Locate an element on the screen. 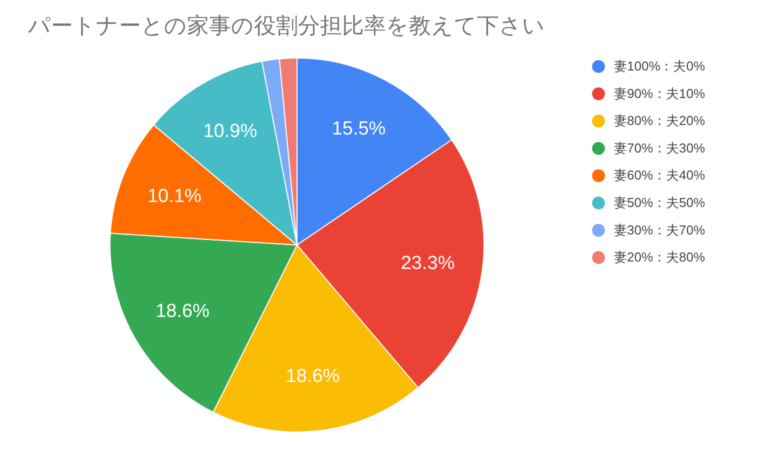 This screenshot has height=474, width=759. legend-label: 妻70%：夫30% is located at coordinates (660, 148).